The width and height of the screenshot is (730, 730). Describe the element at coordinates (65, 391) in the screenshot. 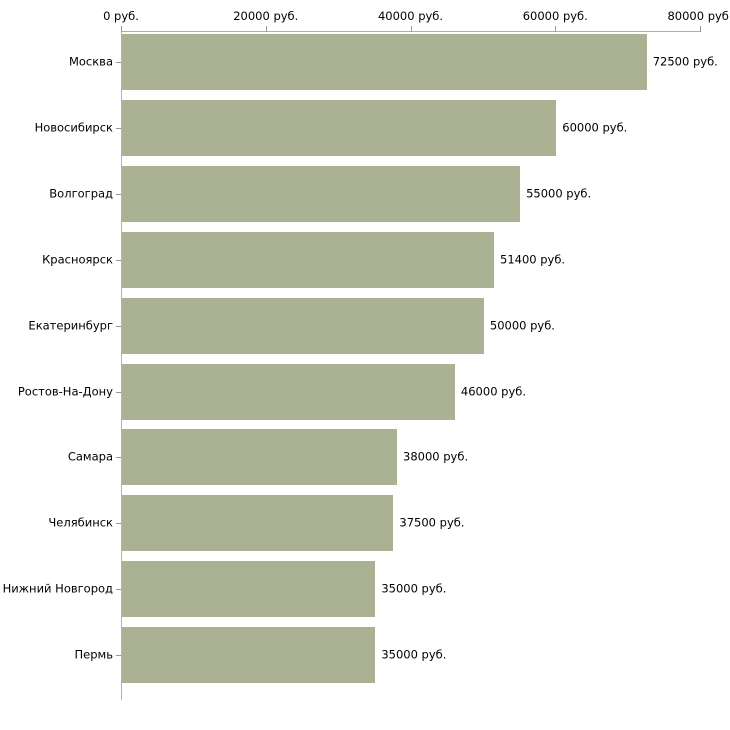

I see `category-label: Ростов-На-Дону` at that location.